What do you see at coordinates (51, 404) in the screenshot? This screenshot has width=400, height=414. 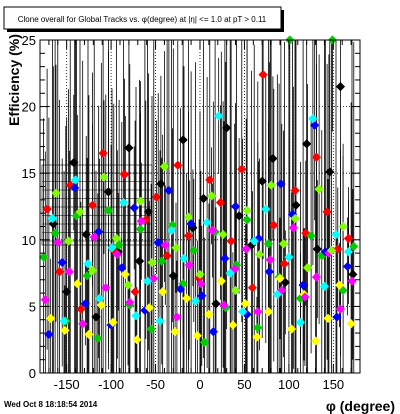 I see `timestamp-footer: Wed Oct 8 18:18:54 2014` at bounding box center [51, 404].